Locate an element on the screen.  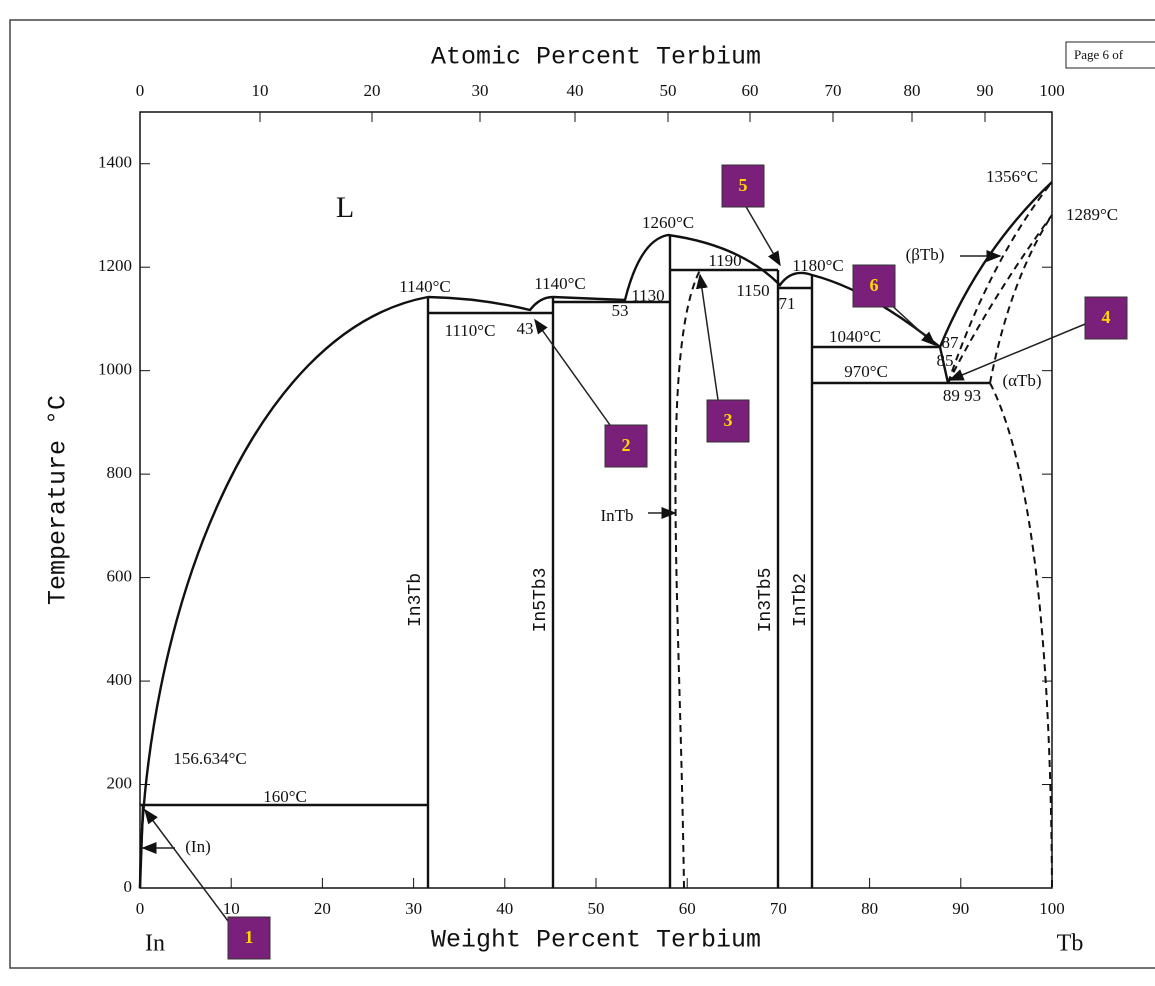
top-tick-label: 0 is located at coordinates (140, 90).